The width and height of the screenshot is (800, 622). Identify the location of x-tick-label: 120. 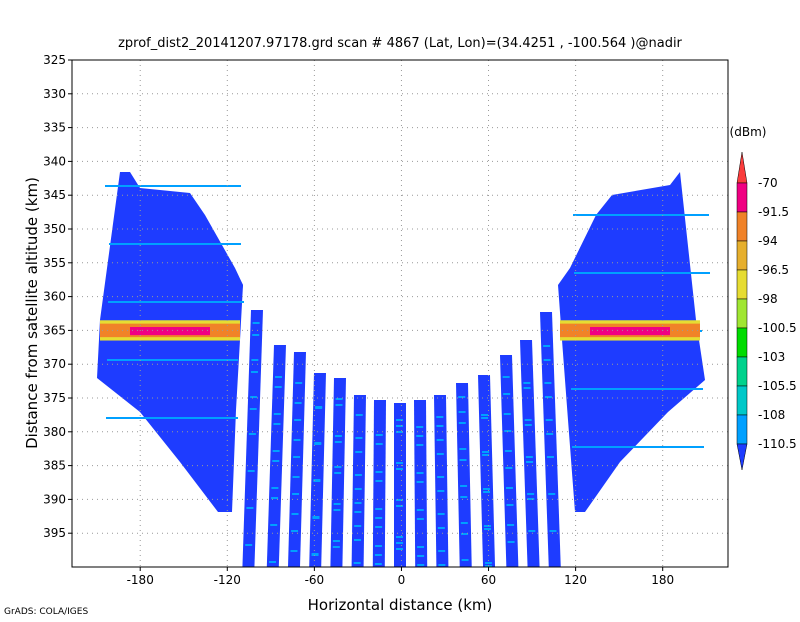
(575, 580).